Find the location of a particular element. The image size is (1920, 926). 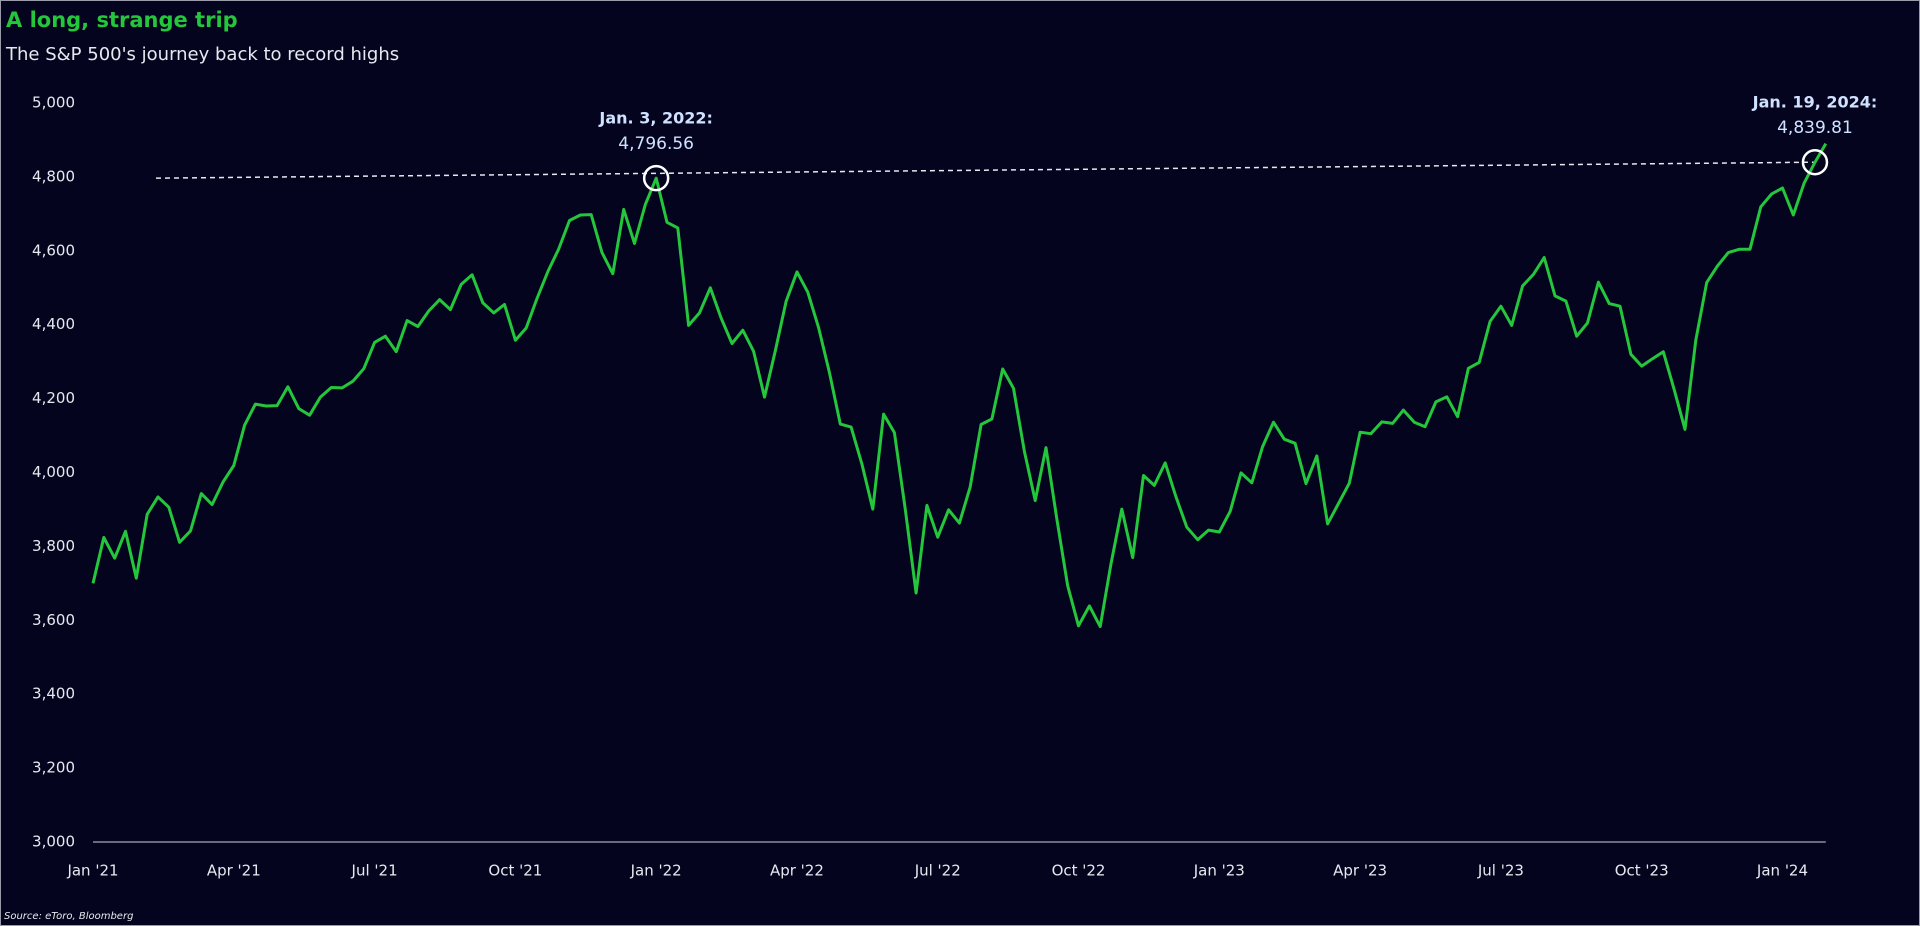

x-tick-label: Jan '23 is located at coordinates (1219, 871).